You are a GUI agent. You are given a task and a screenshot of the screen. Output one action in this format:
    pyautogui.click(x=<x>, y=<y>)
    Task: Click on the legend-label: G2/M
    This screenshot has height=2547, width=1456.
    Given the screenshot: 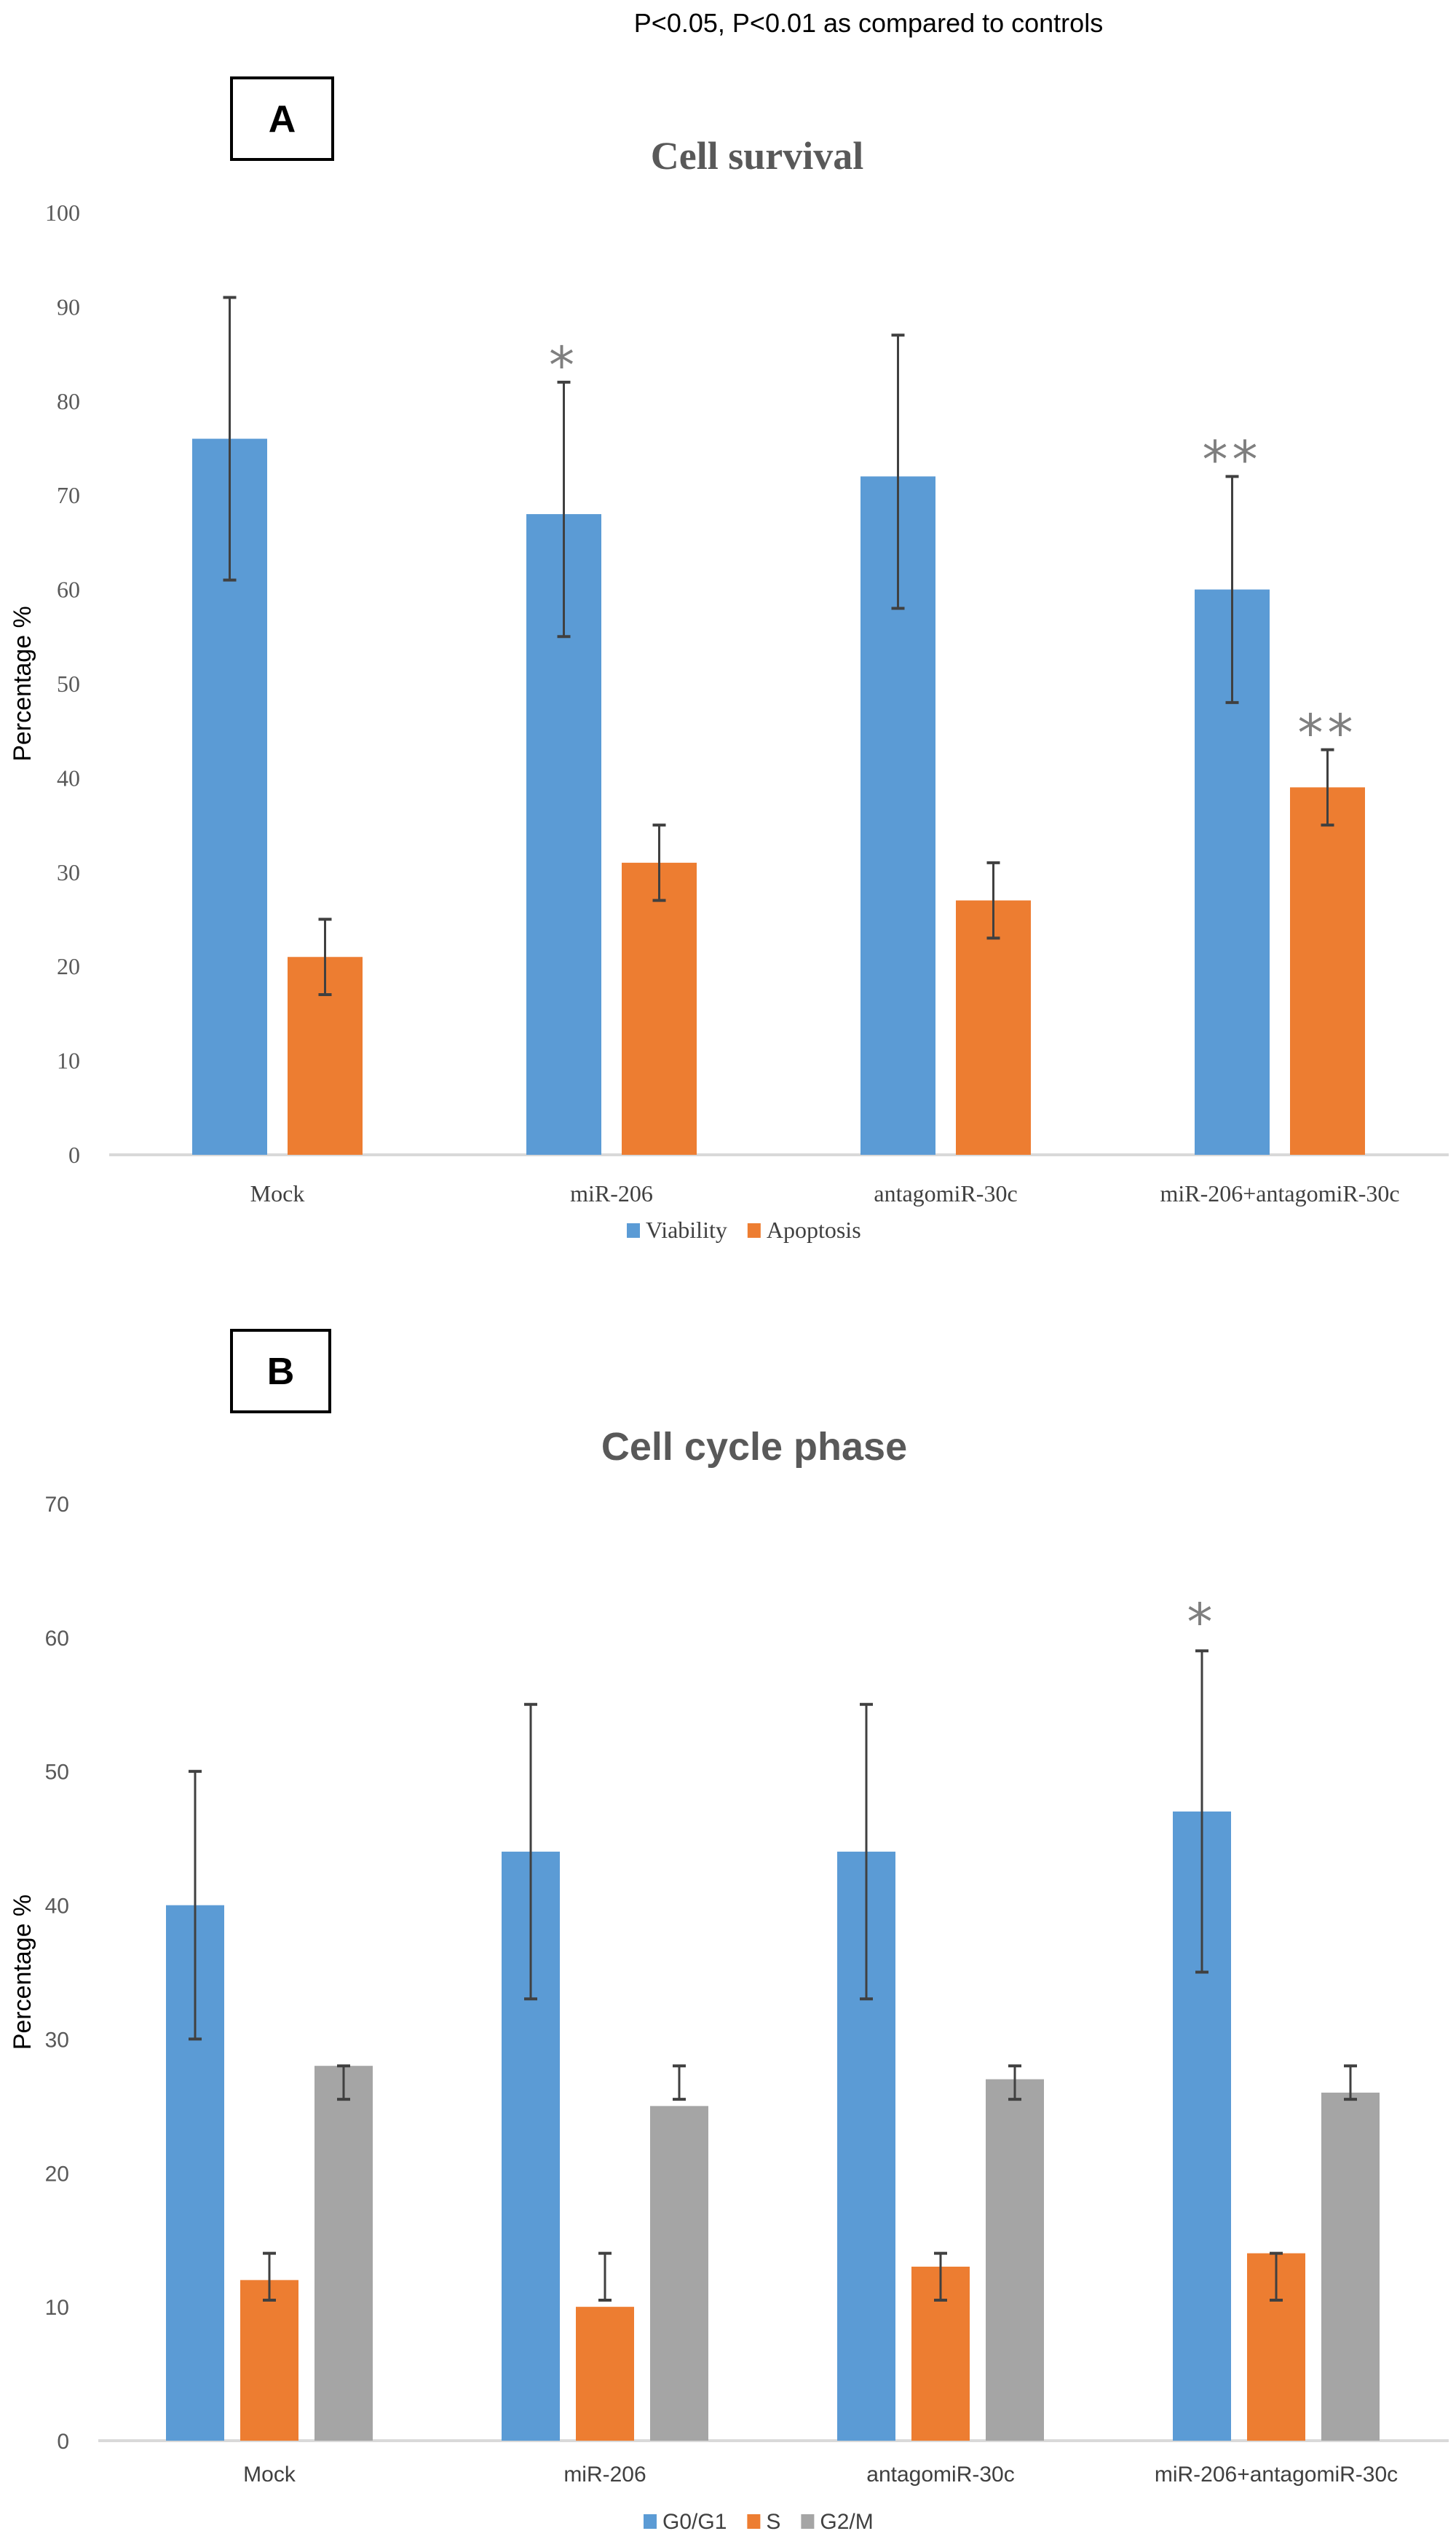 What is the action you would take?
    pyautogui.click(x=846, y=2522)
    